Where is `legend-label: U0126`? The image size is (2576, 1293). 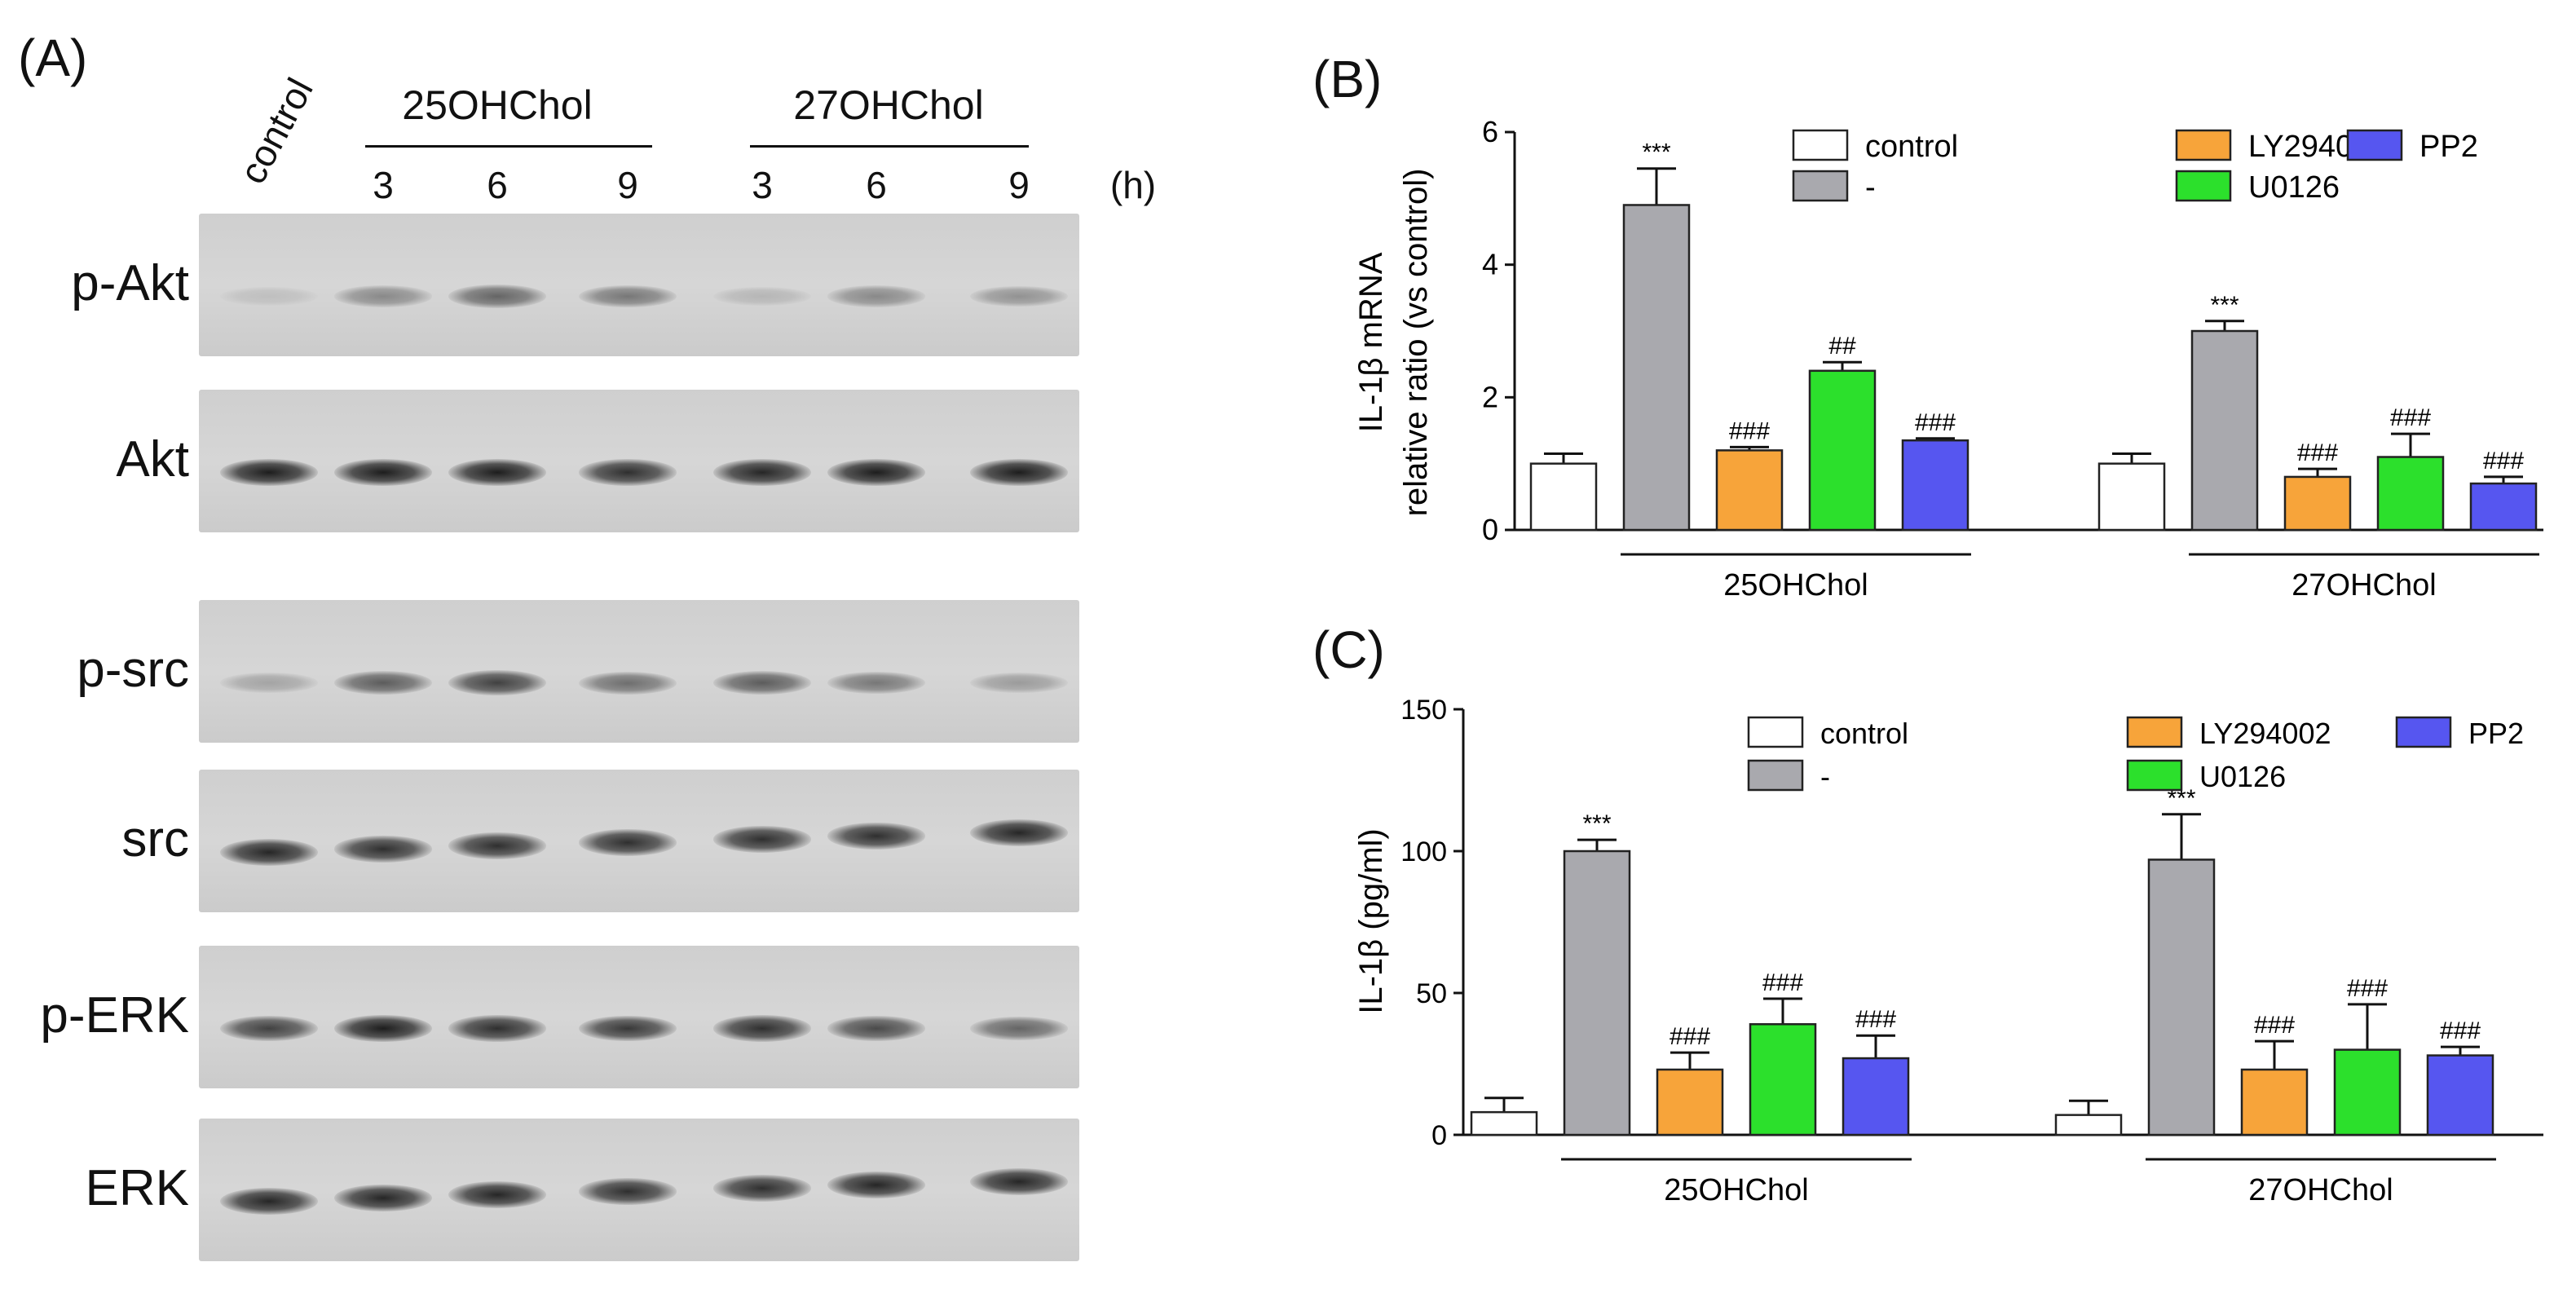
legend-label: U0126 is located at coordinates (2294, 187).